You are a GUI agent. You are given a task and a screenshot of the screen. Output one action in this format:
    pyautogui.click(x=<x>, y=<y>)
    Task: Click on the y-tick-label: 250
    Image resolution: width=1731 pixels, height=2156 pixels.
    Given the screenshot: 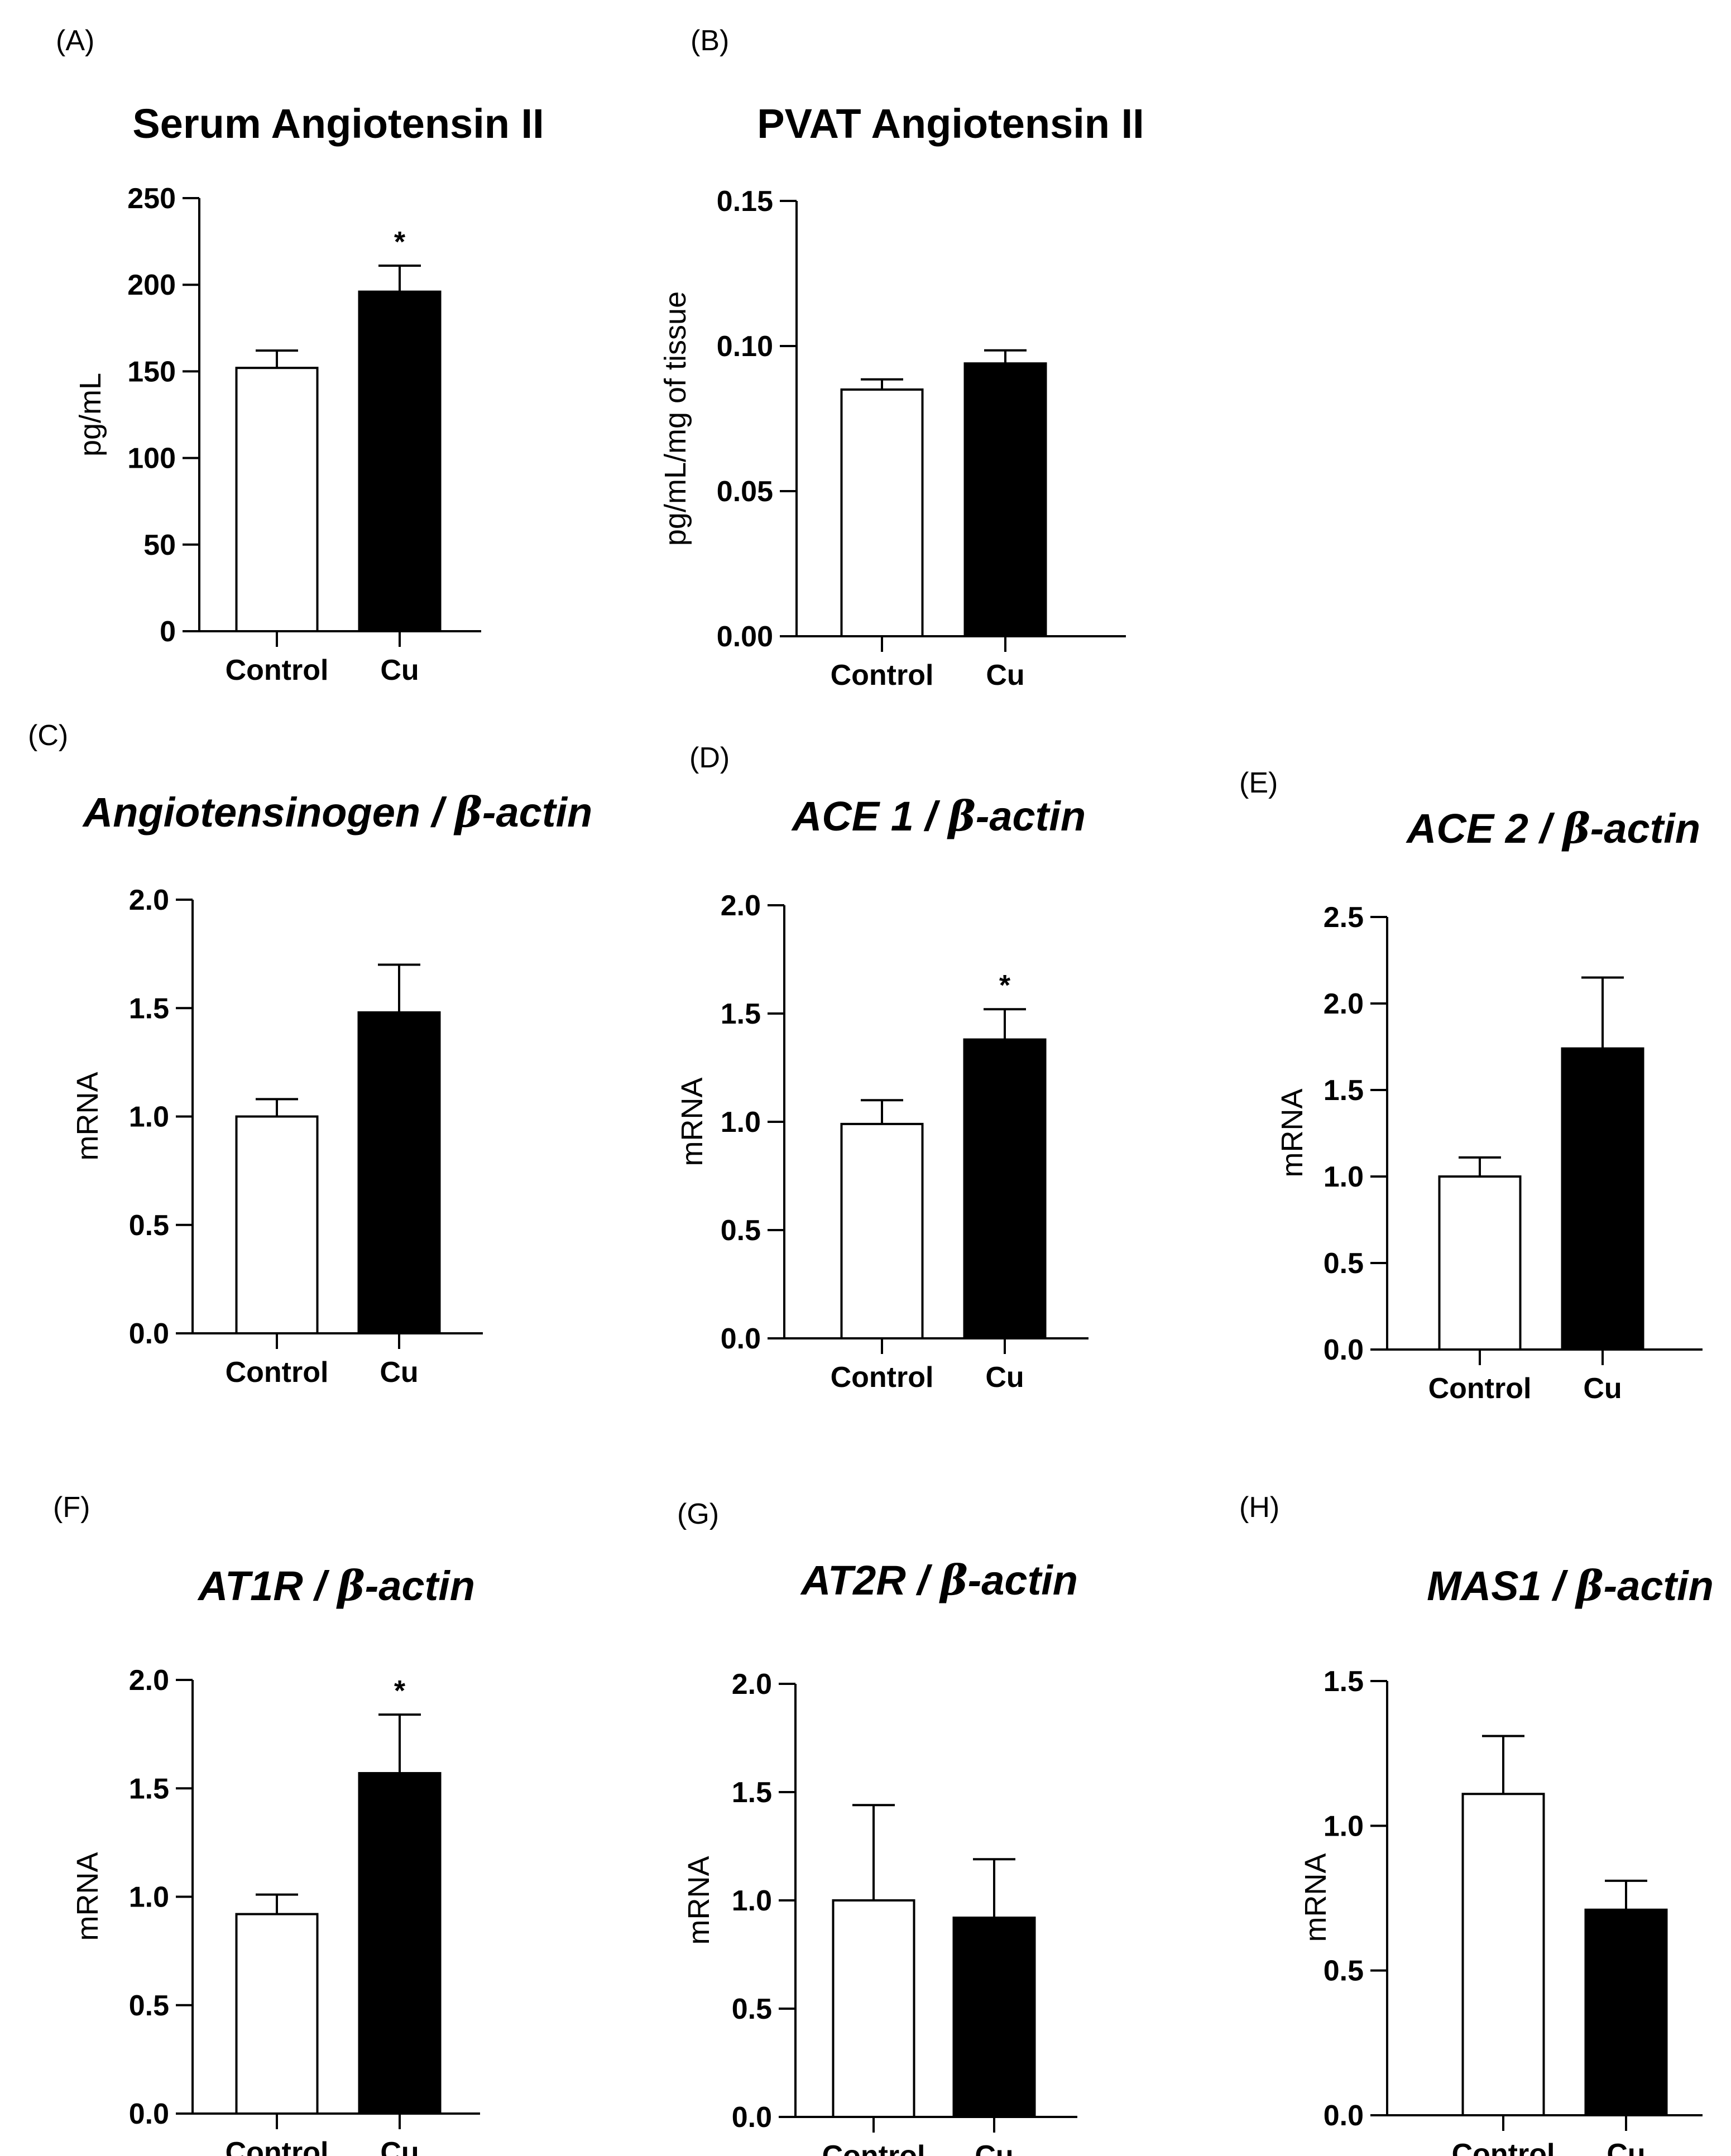 What is the action you would take?
    pyautogui.click(x=151, y=199)
    